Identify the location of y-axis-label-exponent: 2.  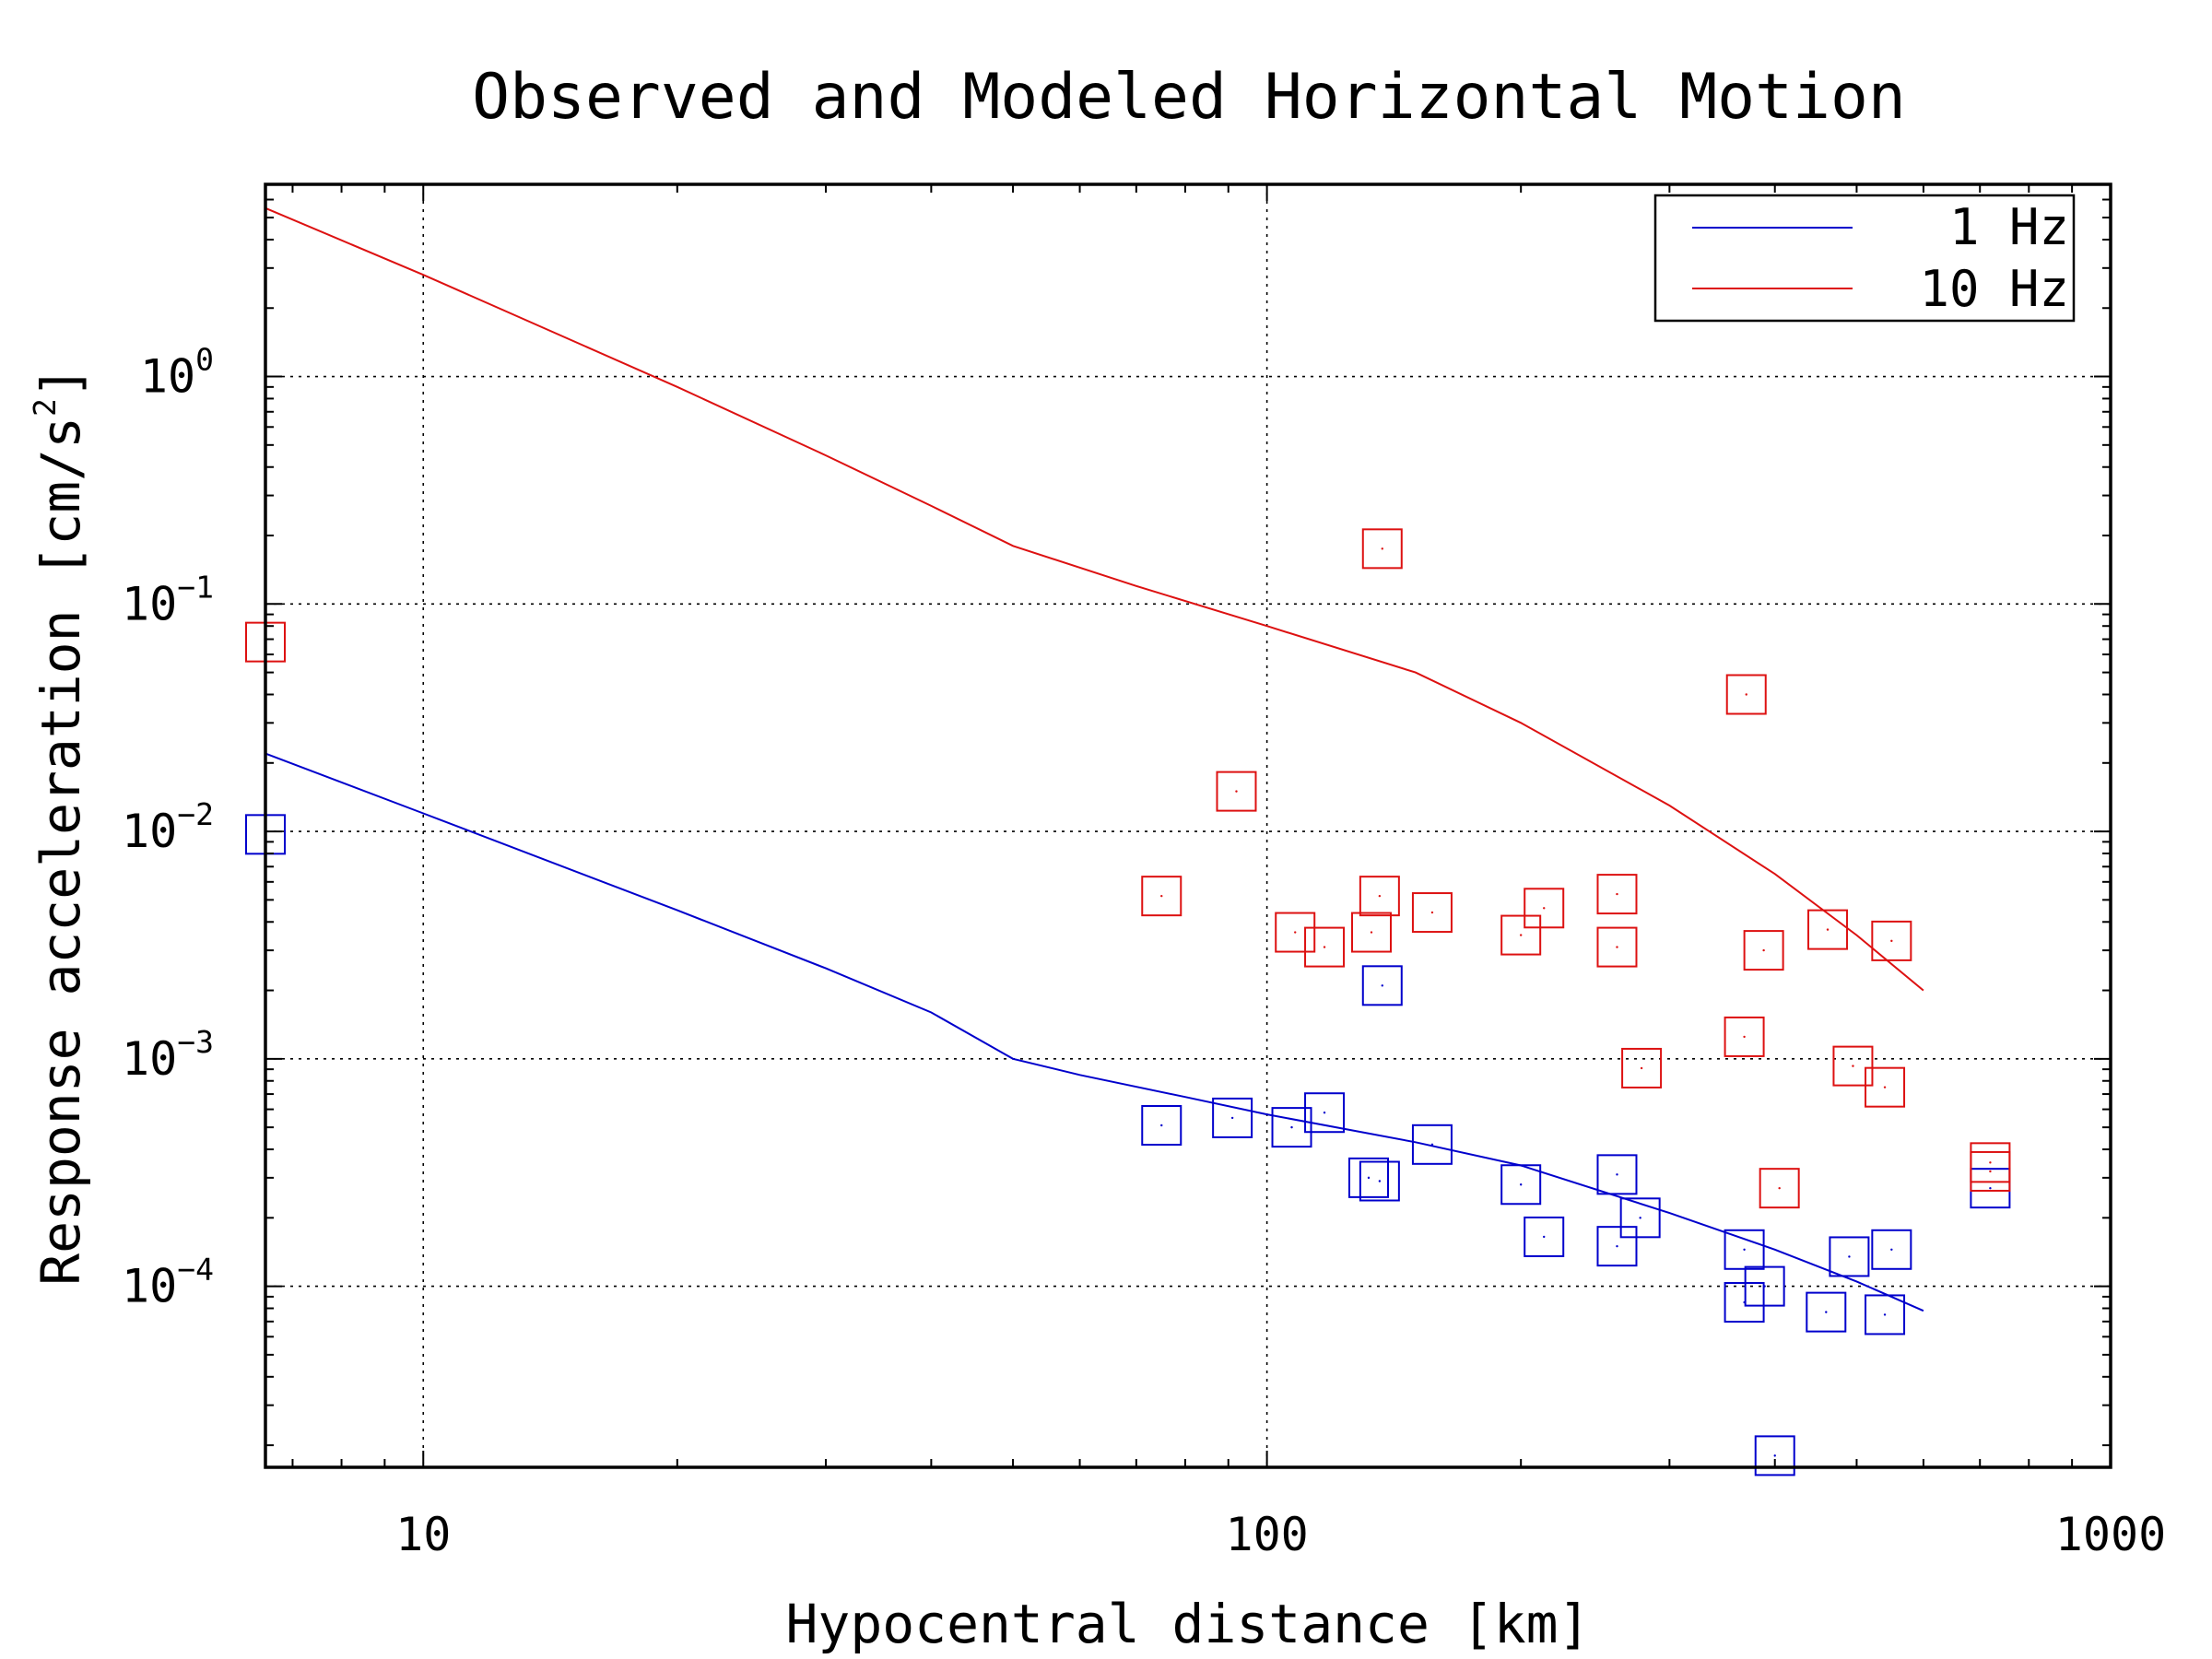
(45, 407).